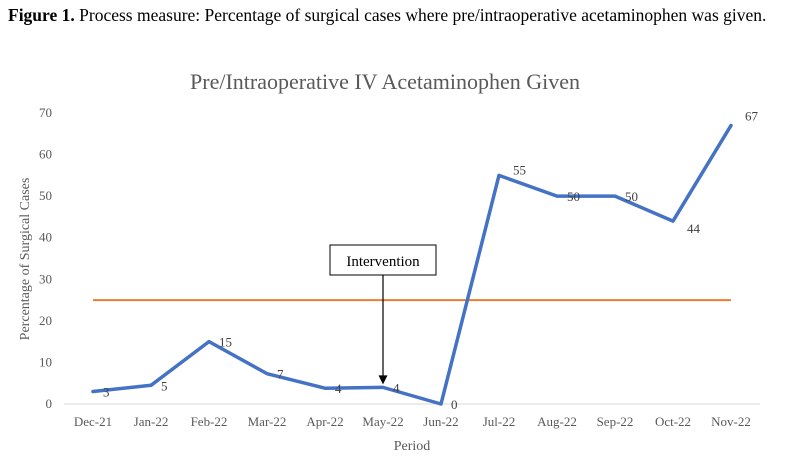  What do you see at coordinates (49, 403) in the screenshot?
I see `y-tick-label: 0` at bounding box center [49, 403].